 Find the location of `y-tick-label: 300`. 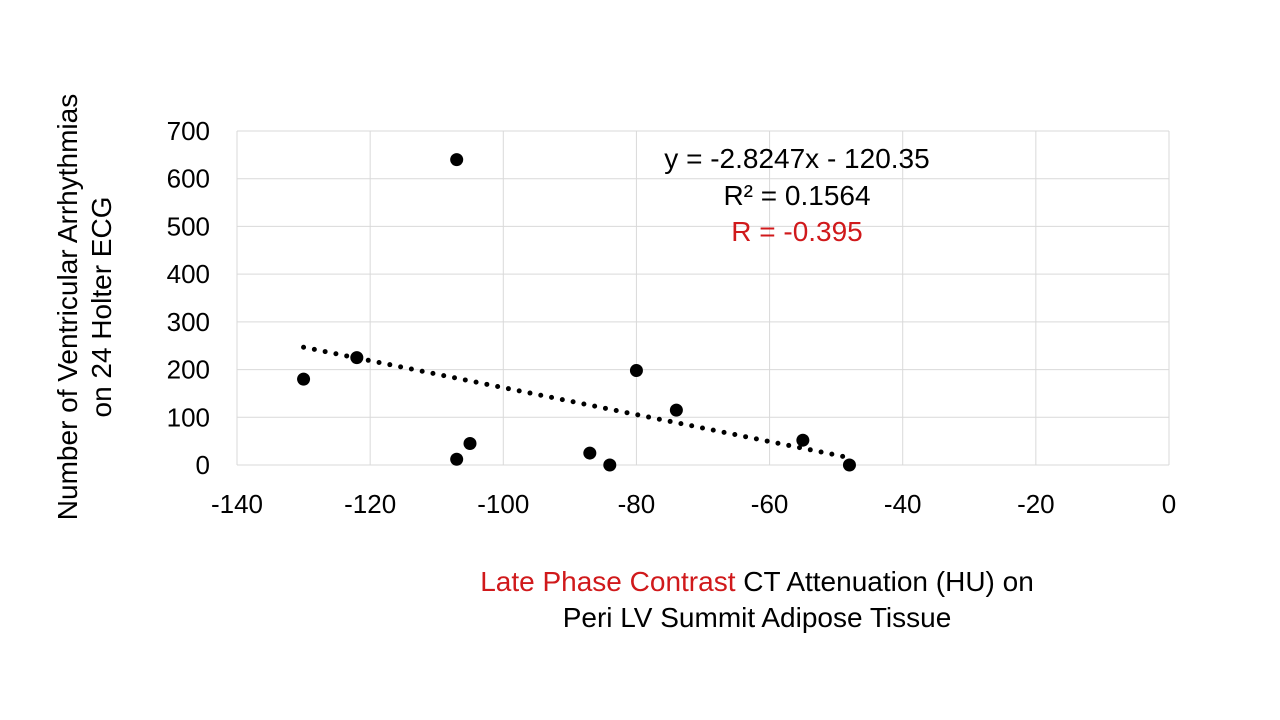

y-tick-label: 300 is located at coordinates (188, 322).